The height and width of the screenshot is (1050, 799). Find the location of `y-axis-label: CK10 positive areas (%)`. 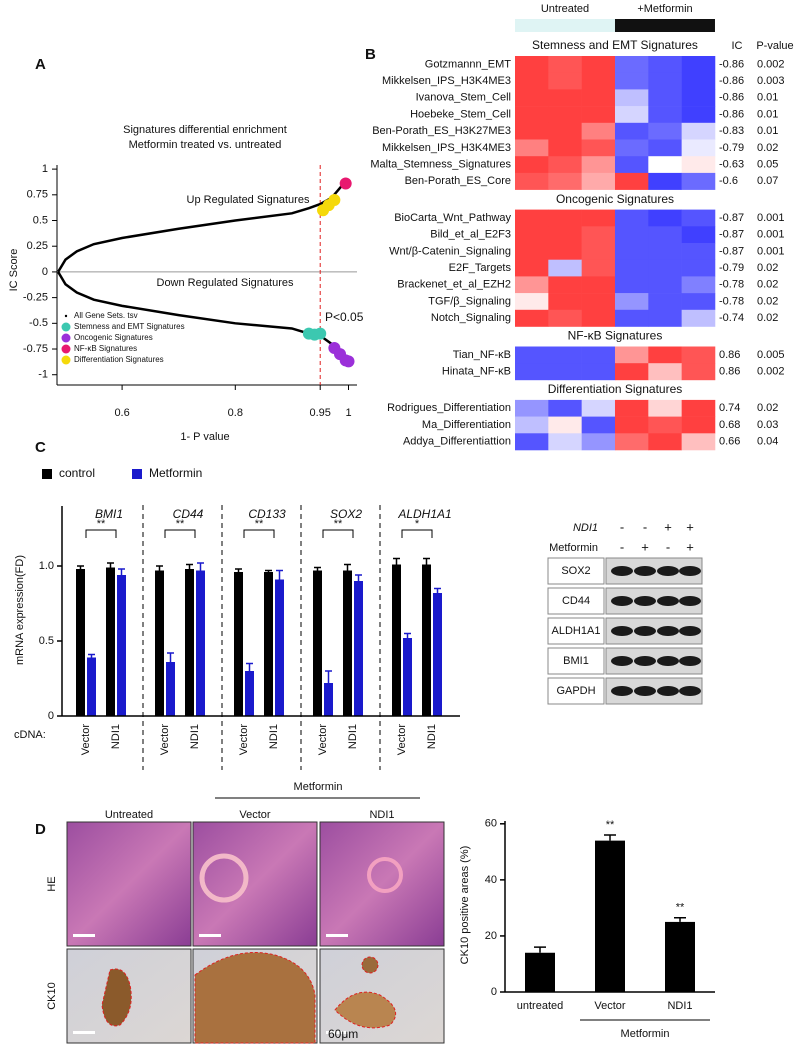

y-axis-label: CK10 positive areas (%) is located at coordinates (465, 905).